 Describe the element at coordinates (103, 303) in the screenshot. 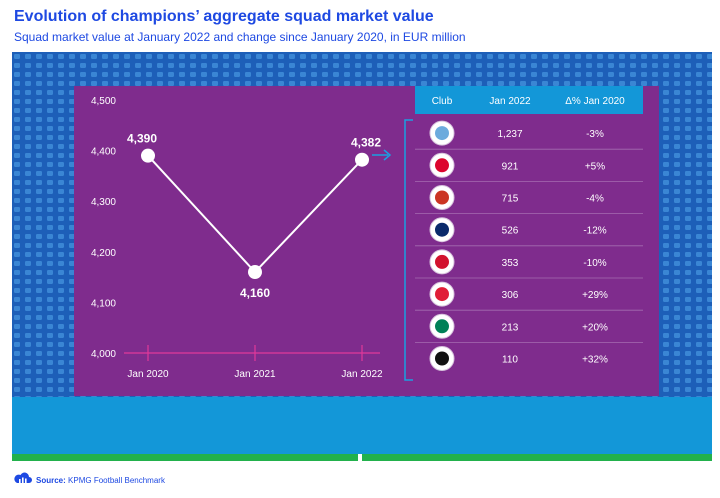

I see `y-tick-label: 4,100` at that location.